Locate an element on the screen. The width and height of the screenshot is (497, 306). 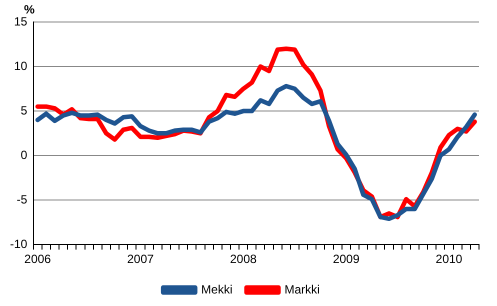
y-axis-title: % is located at coordinates (30, 9).